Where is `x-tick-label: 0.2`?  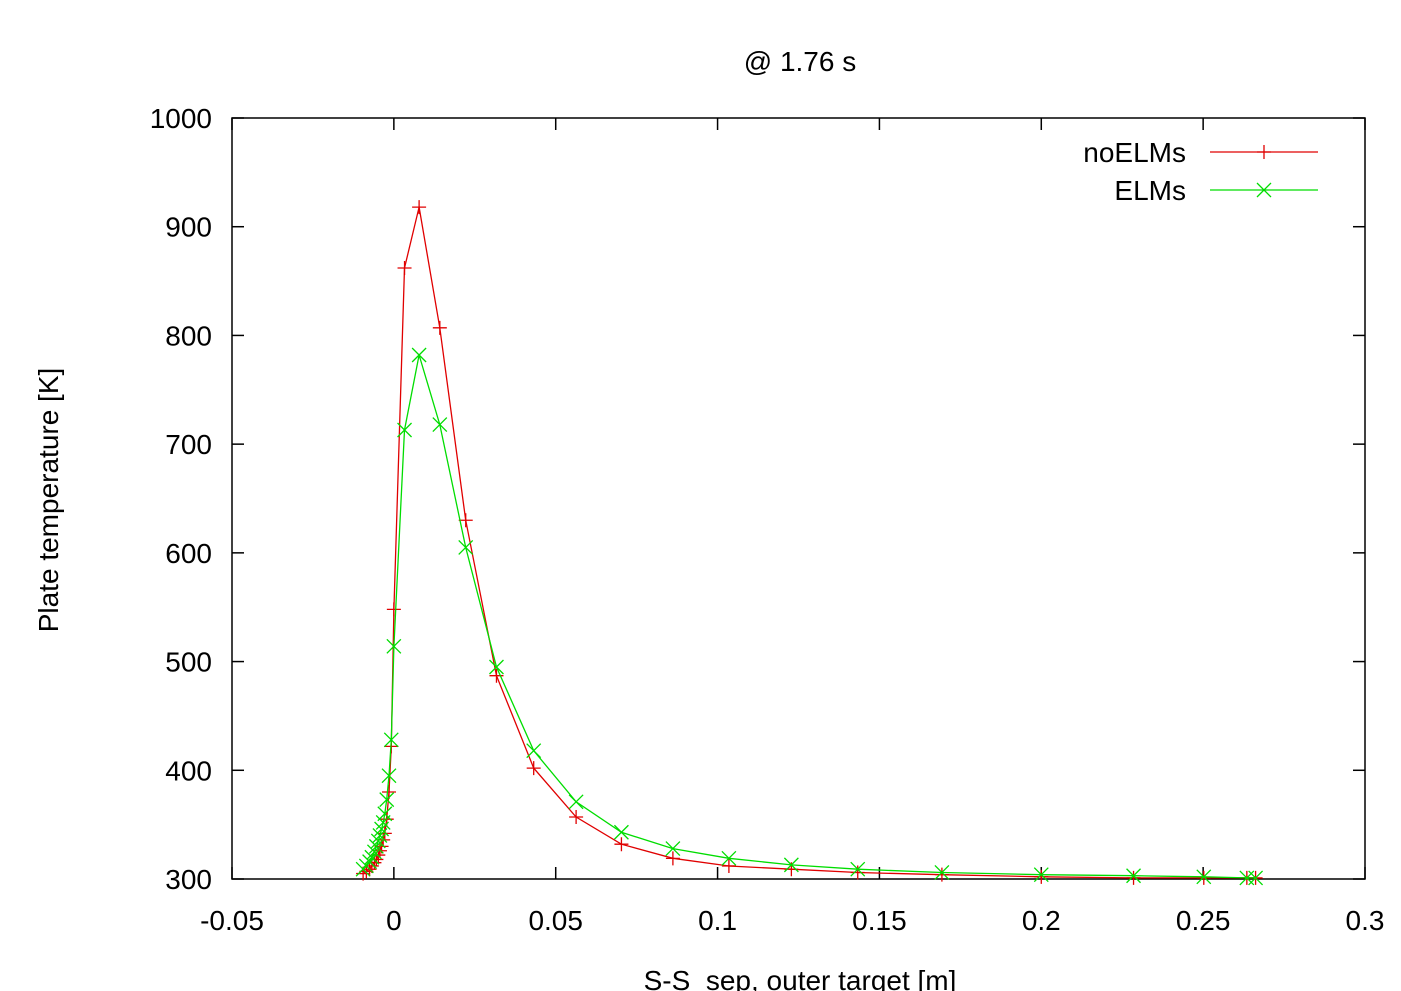 x-tick-label: 0.2 is located at coordinates (1041, 920).